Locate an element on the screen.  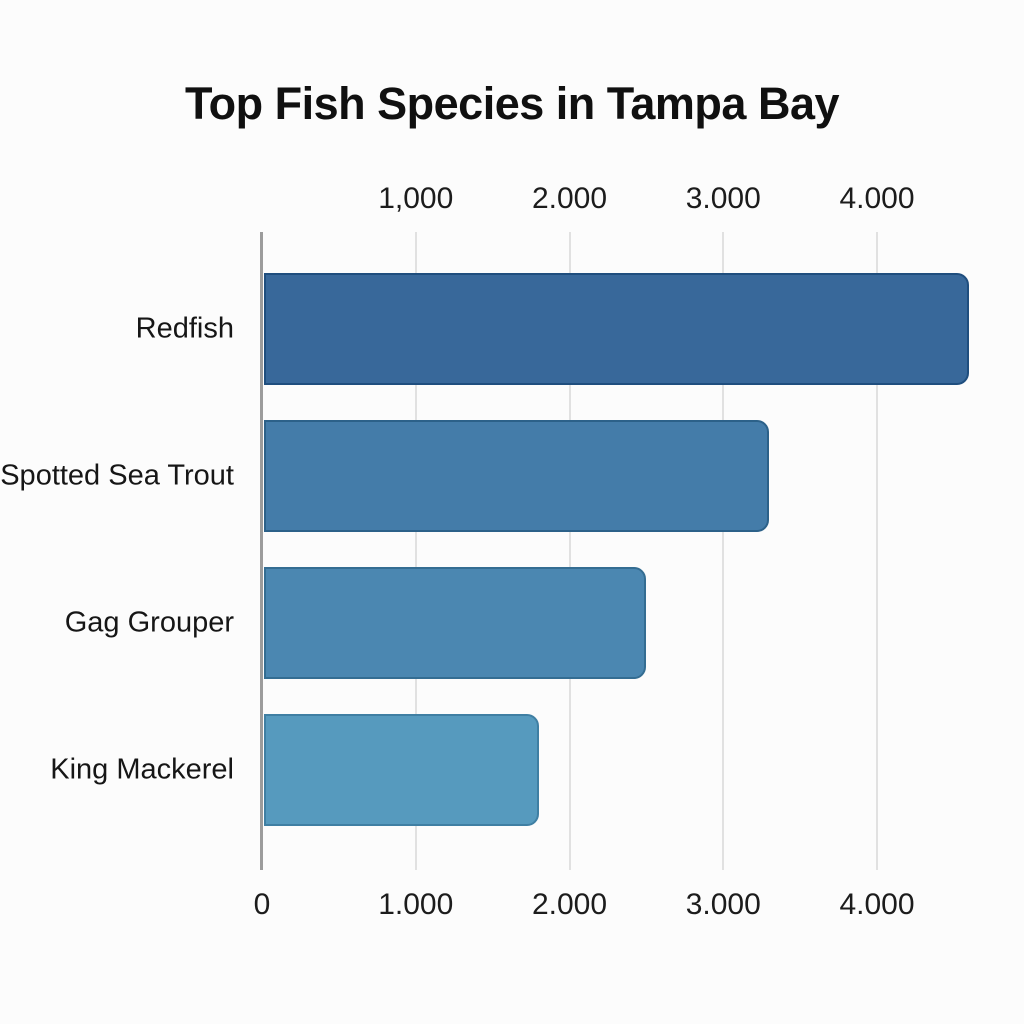
bottom-axis-tick-1000: 1.000 is located at coordinates (416, 904).